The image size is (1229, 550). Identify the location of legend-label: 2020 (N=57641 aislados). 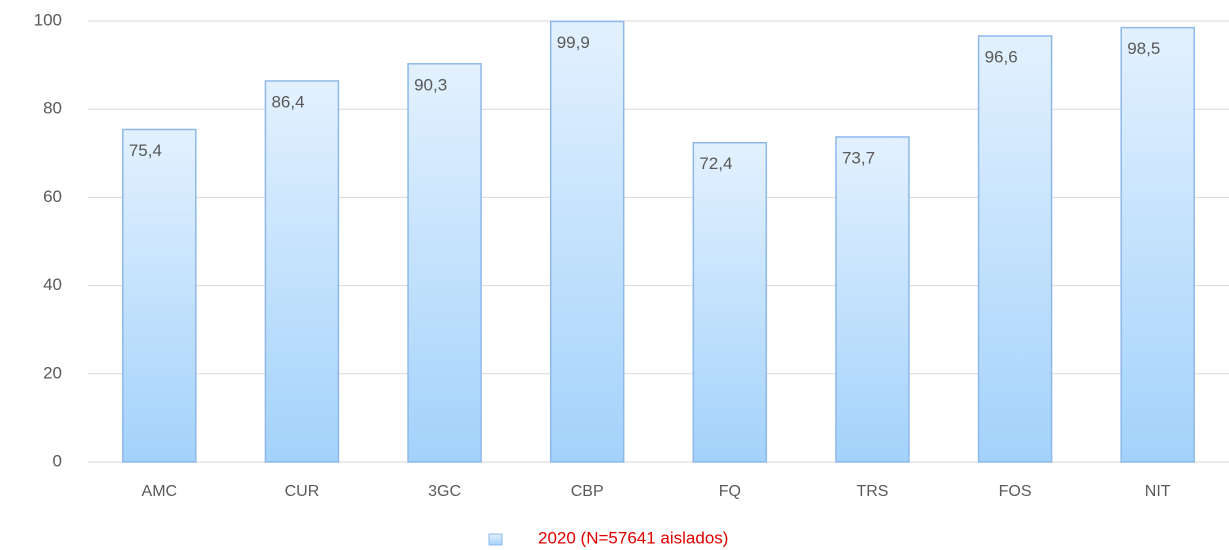
(633, 537).